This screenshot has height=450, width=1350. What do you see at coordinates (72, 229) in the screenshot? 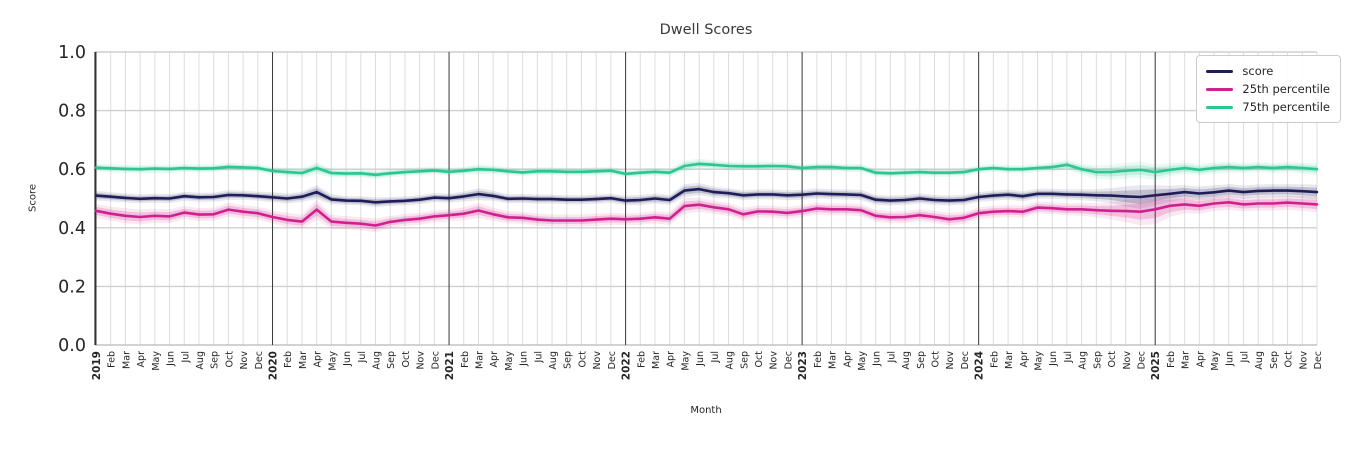
I see `svg-text: 0.4` at bounding box center [72, 229].